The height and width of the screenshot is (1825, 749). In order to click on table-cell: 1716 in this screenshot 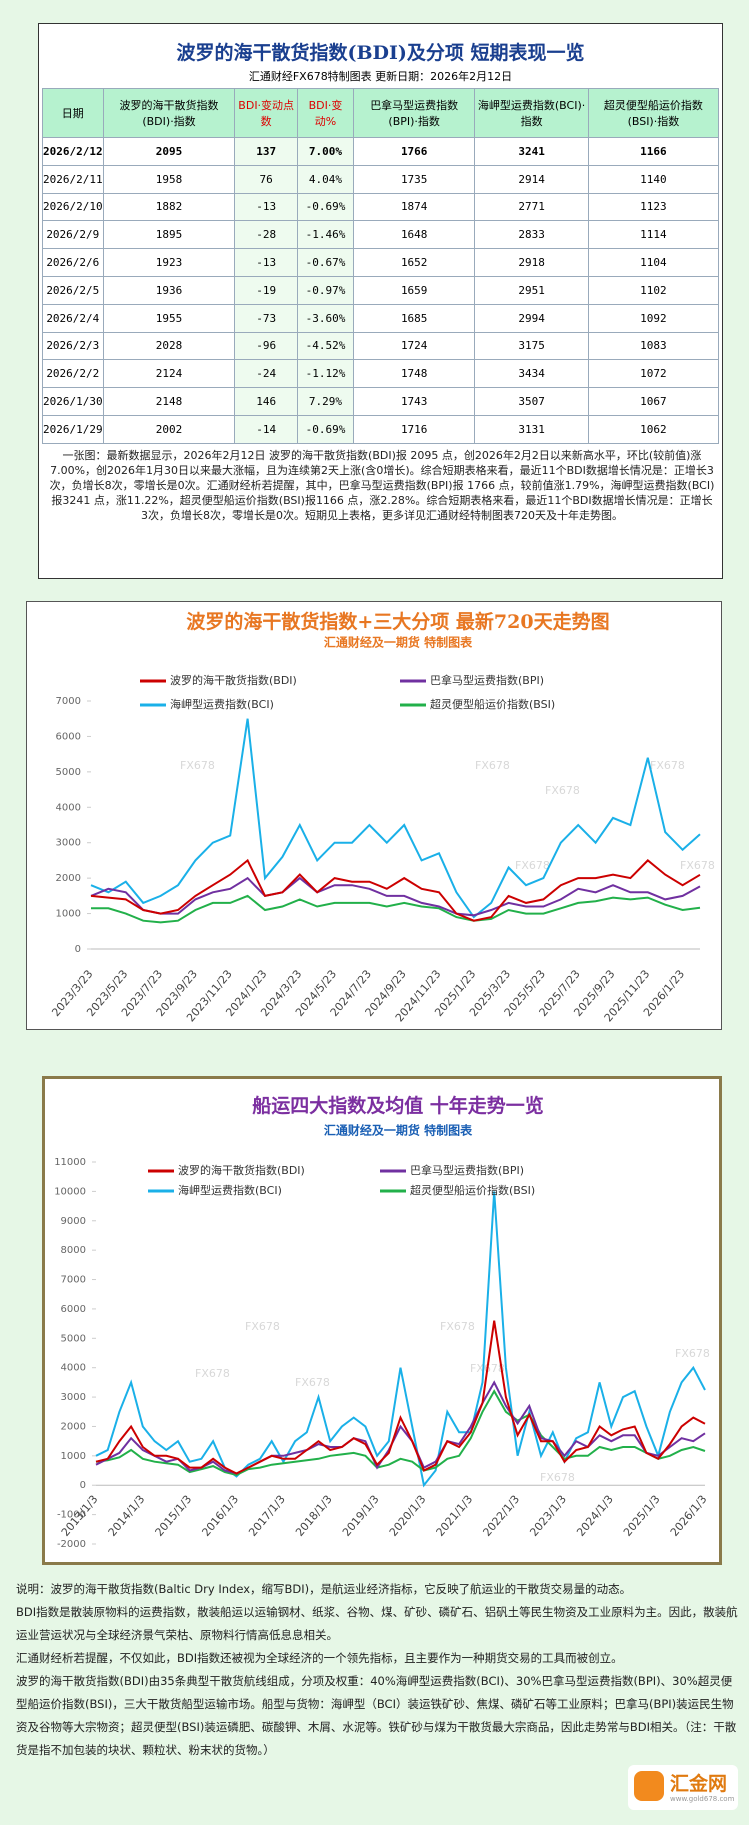, I will do `click(414, 429)`.